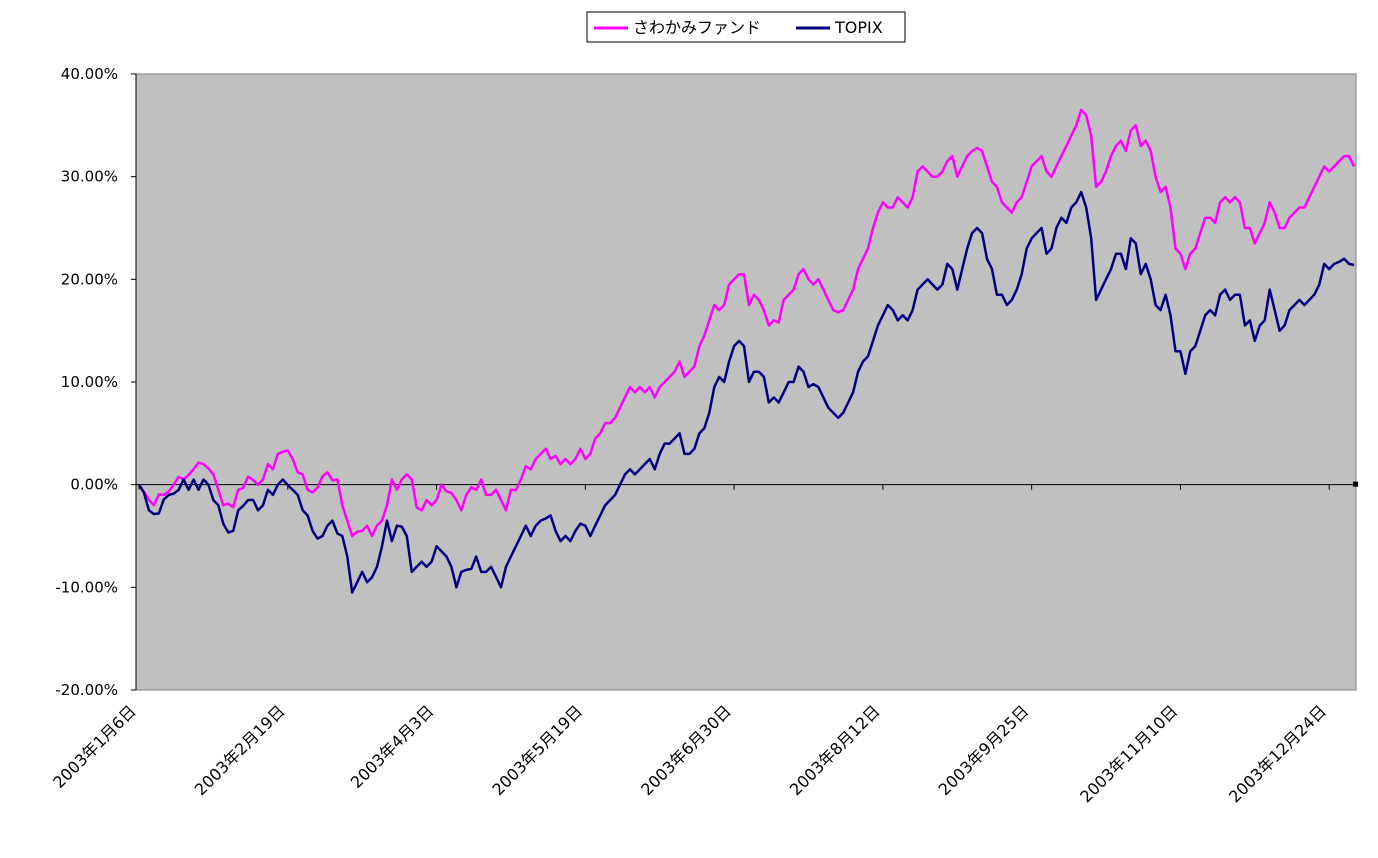  Describe the element at coordinates (697, 27) in the screenshot. I see `legend-label-sawakami: さわかみファンド` at that location.